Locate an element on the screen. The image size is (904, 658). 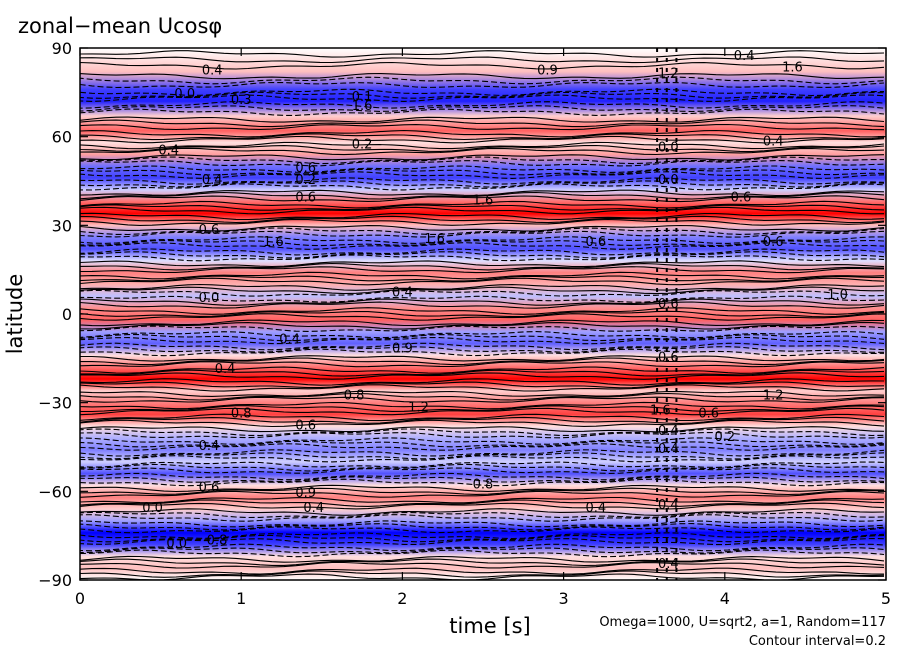
contour-label: 1.0 is located at coordinates (837, 295).